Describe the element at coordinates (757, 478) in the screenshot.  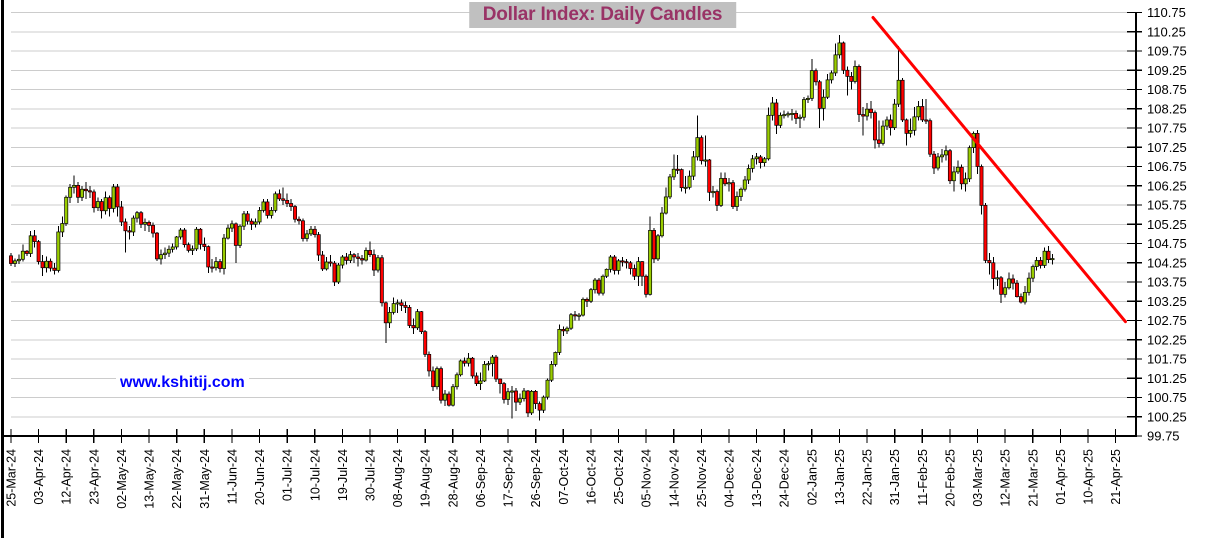
I see `x-tick-label: 13-Dec-24` at that location.